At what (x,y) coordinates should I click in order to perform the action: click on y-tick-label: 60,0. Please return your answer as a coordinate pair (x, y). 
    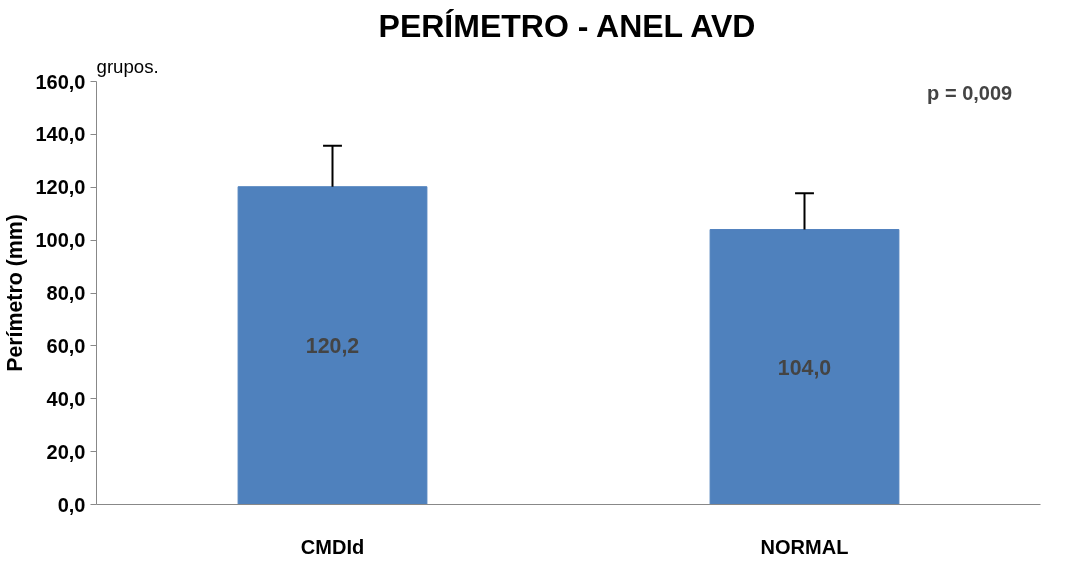
    Looking at the image, I should click on (66, 345).